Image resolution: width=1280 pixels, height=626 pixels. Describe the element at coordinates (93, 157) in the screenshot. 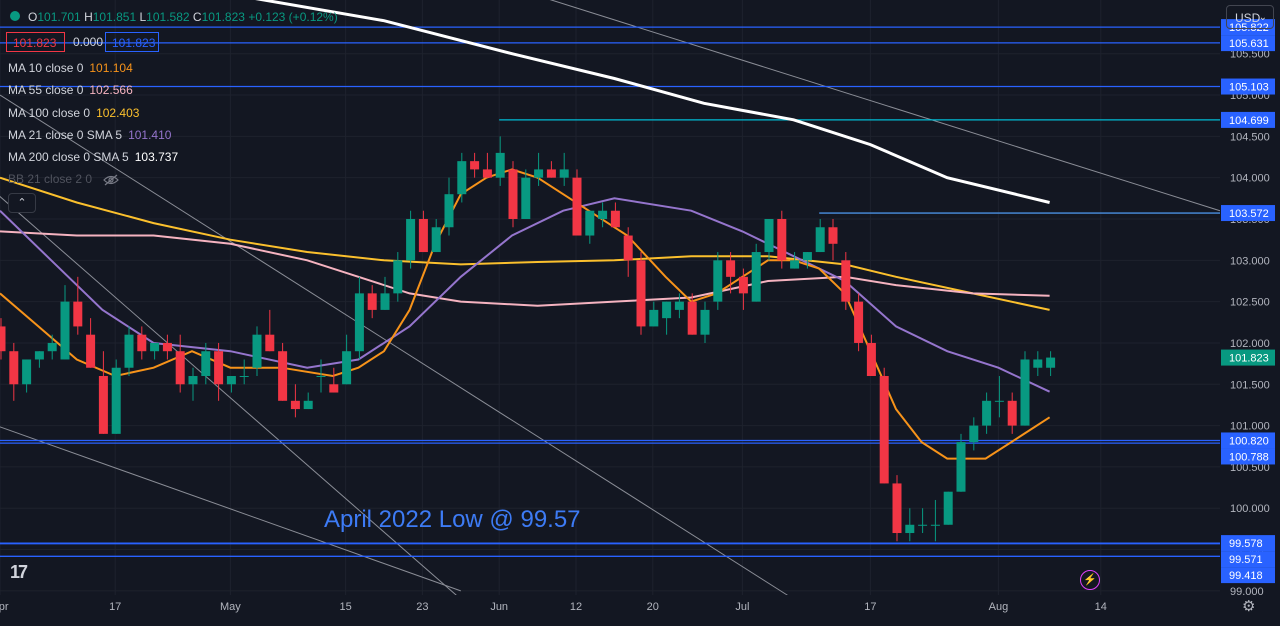

I see `legend-ma200: MA 200 close 0 SMA 5 103.737` at that location.